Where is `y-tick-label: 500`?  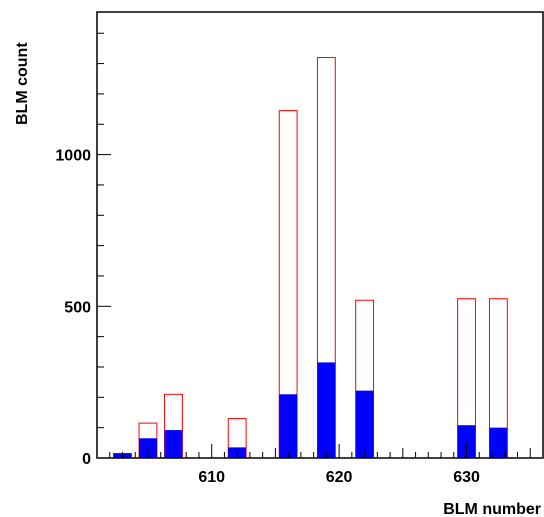 y-tick-label: 500 is located at coordinates (77, 307).